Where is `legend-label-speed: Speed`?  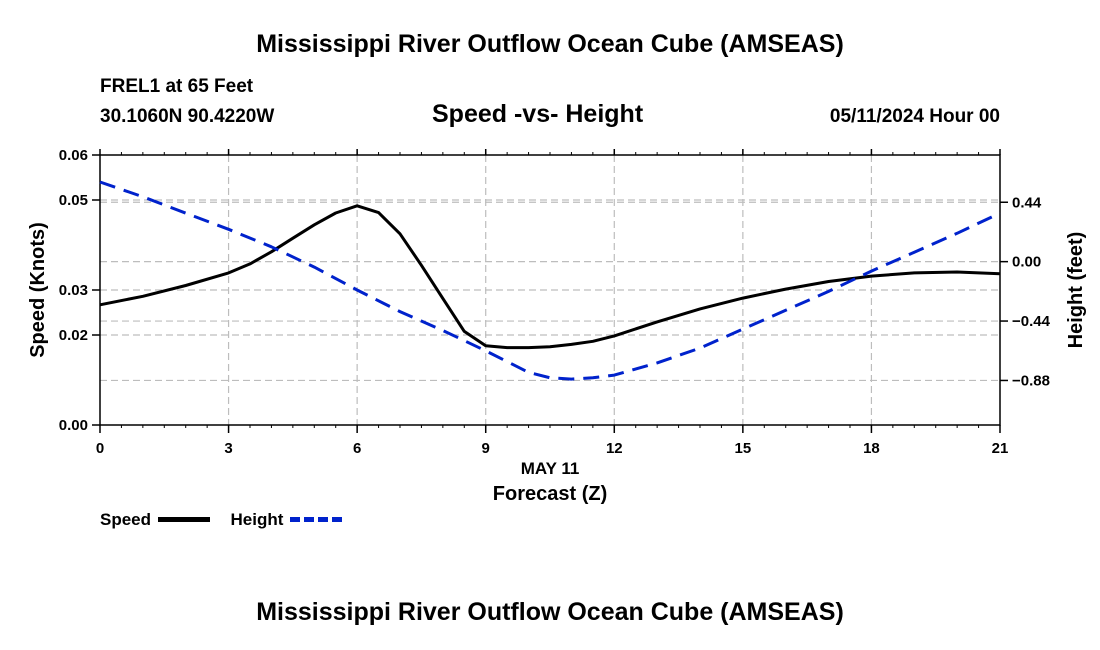 legend-label-speed: Speed is located at coordinates (126, 519).